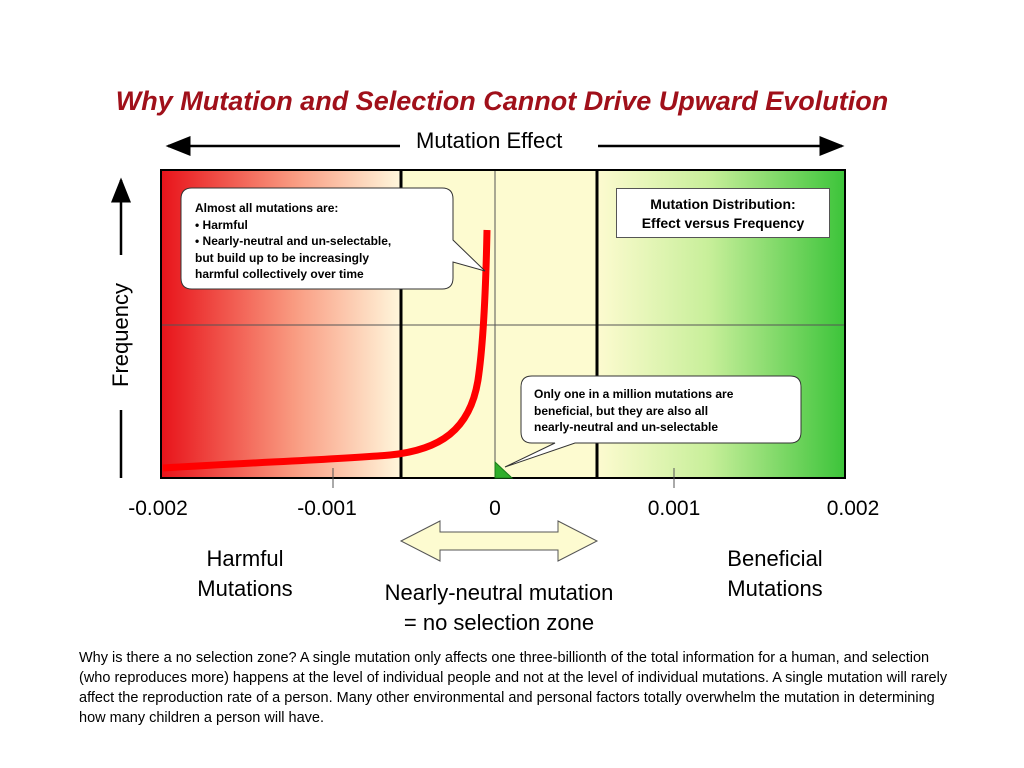 The height and width of the screenshot is (768, 1024). I want to click on x-tick-label: -0.002, so click(158, 508).